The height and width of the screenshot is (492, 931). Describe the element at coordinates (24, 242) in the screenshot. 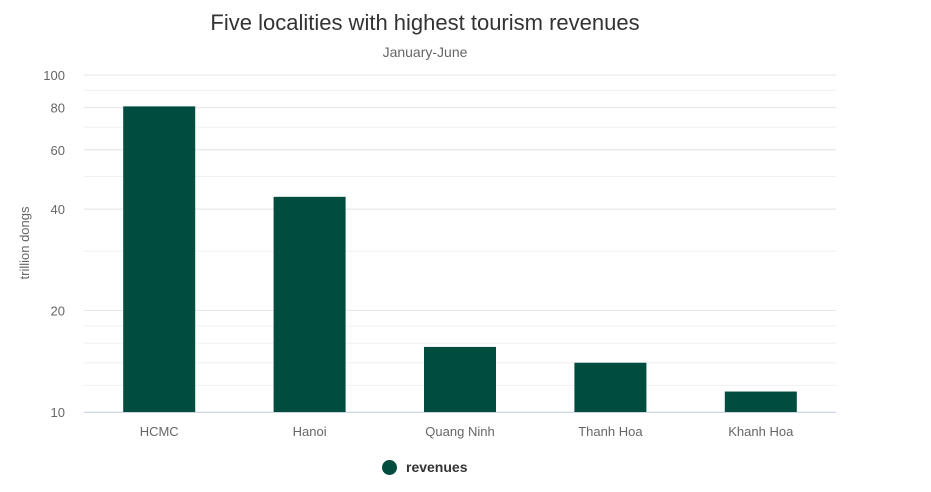

I see `y-axis-title: trillion dongs` at that location.